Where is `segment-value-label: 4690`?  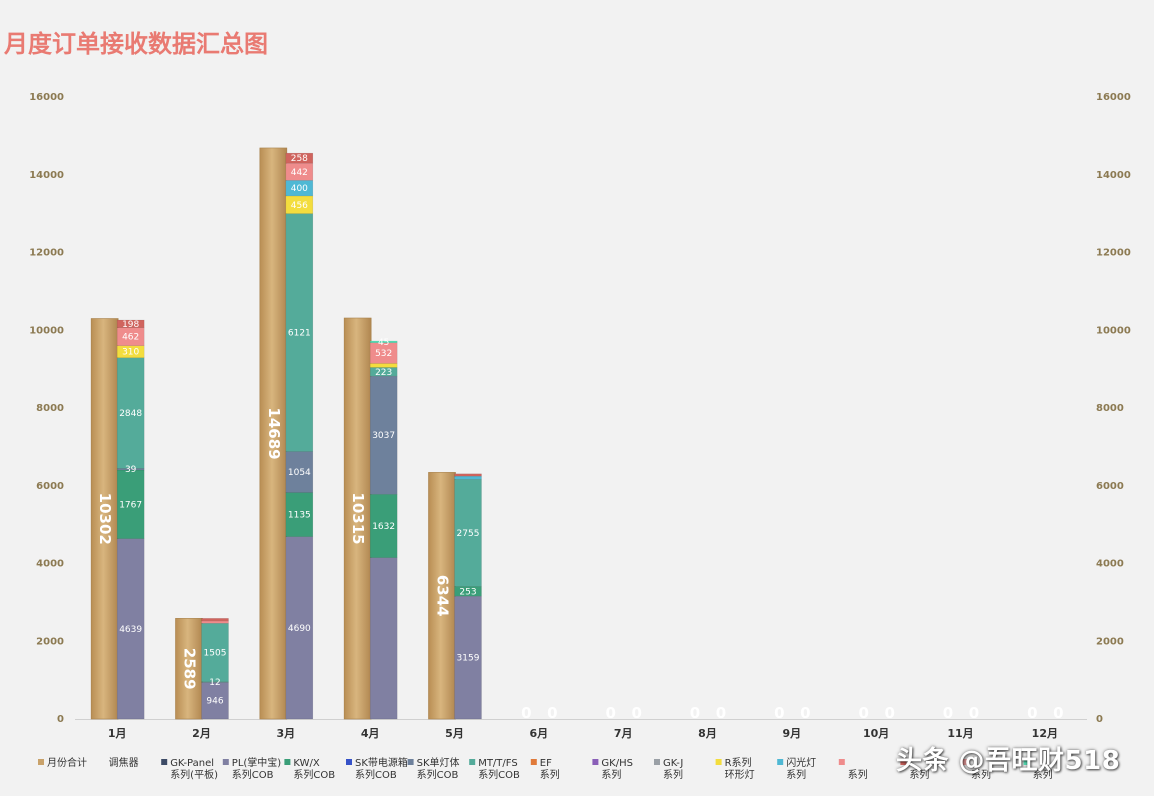 segment-value-label: 4690 is located at coordinates (299, 629).